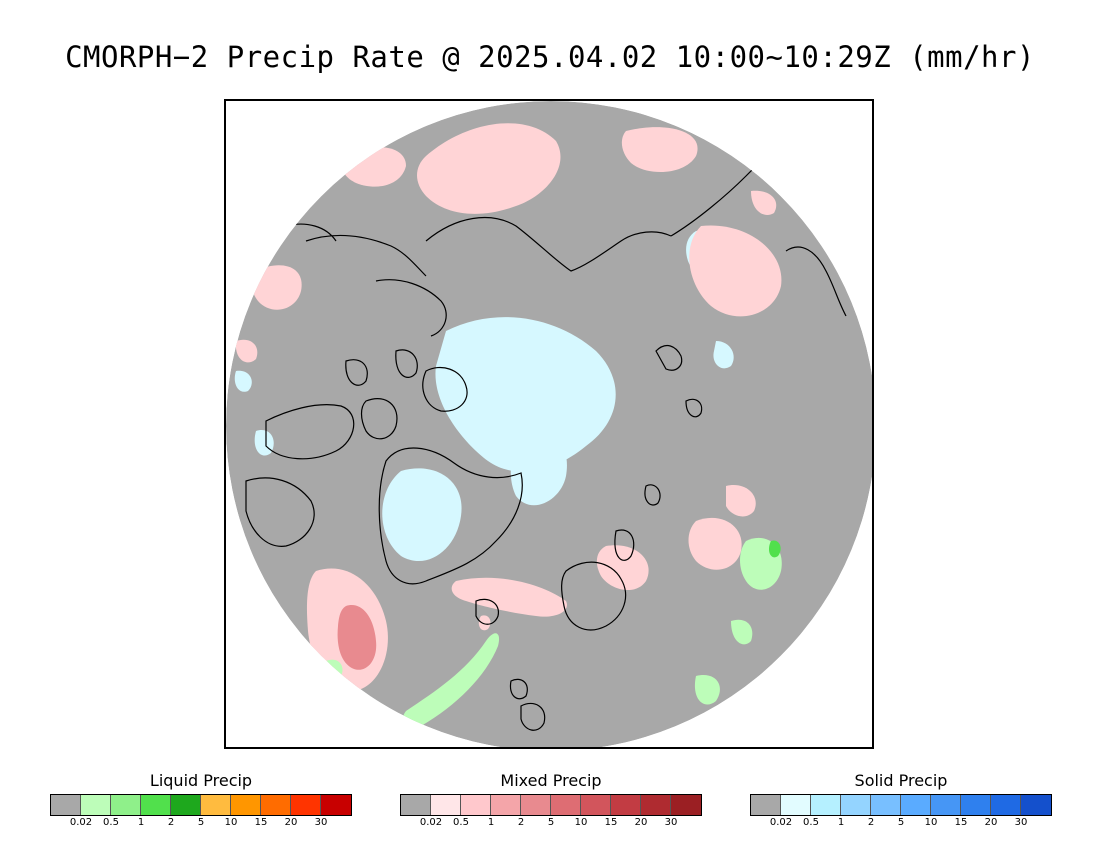  Describe the element at coordinates (901, 780) in the screenshot. I see `legend-title: Solid Precip` at that location.